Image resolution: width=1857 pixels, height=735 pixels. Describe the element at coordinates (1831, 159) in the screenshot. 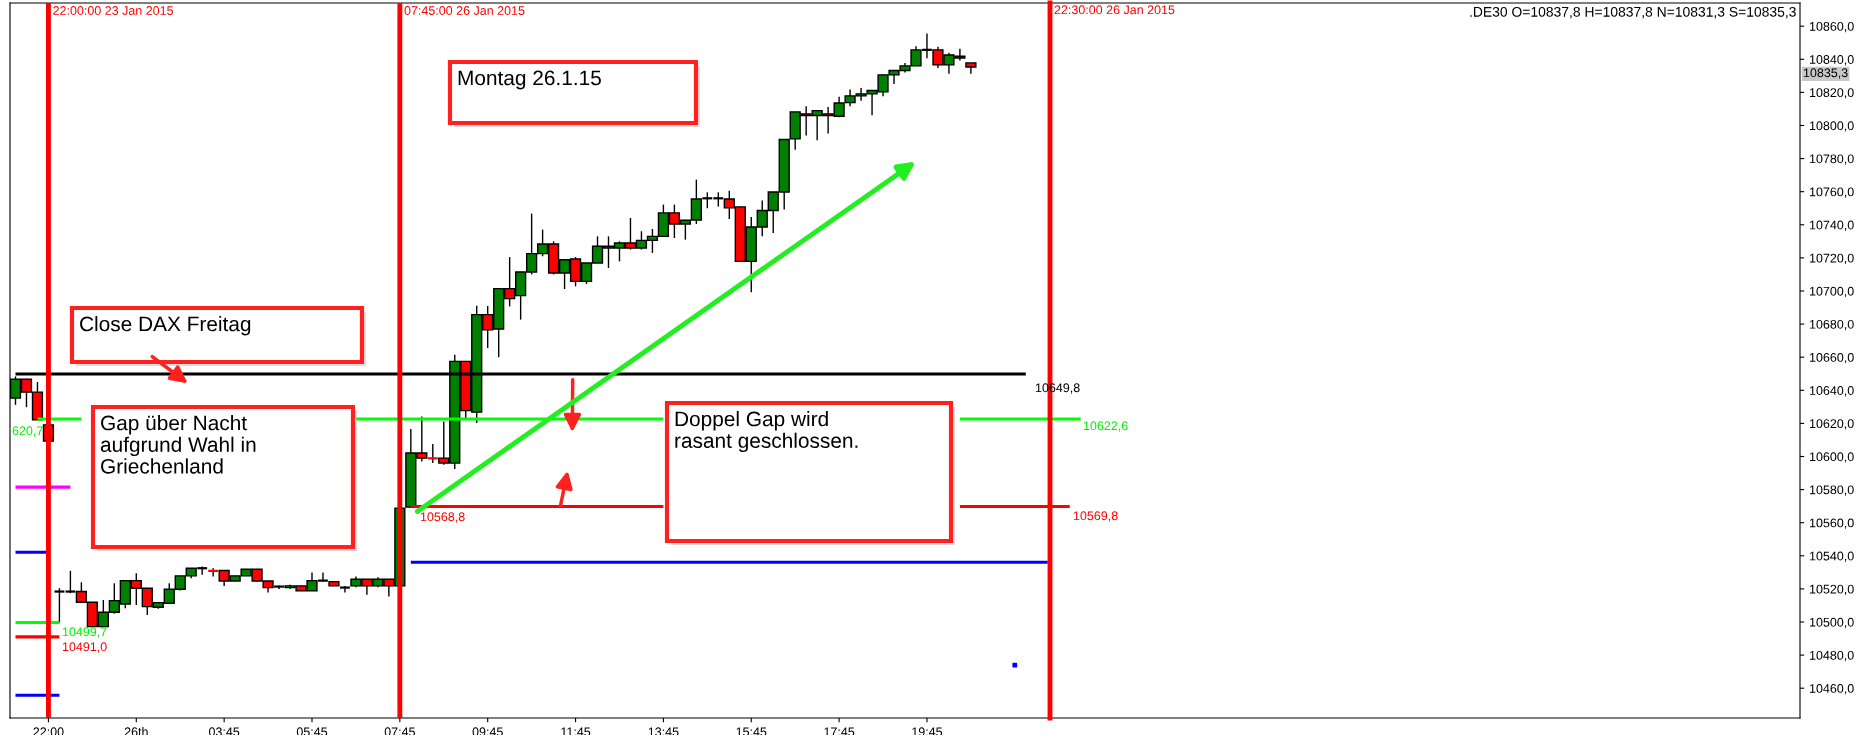

I see `y-tick-label: 10780,0` at that location.